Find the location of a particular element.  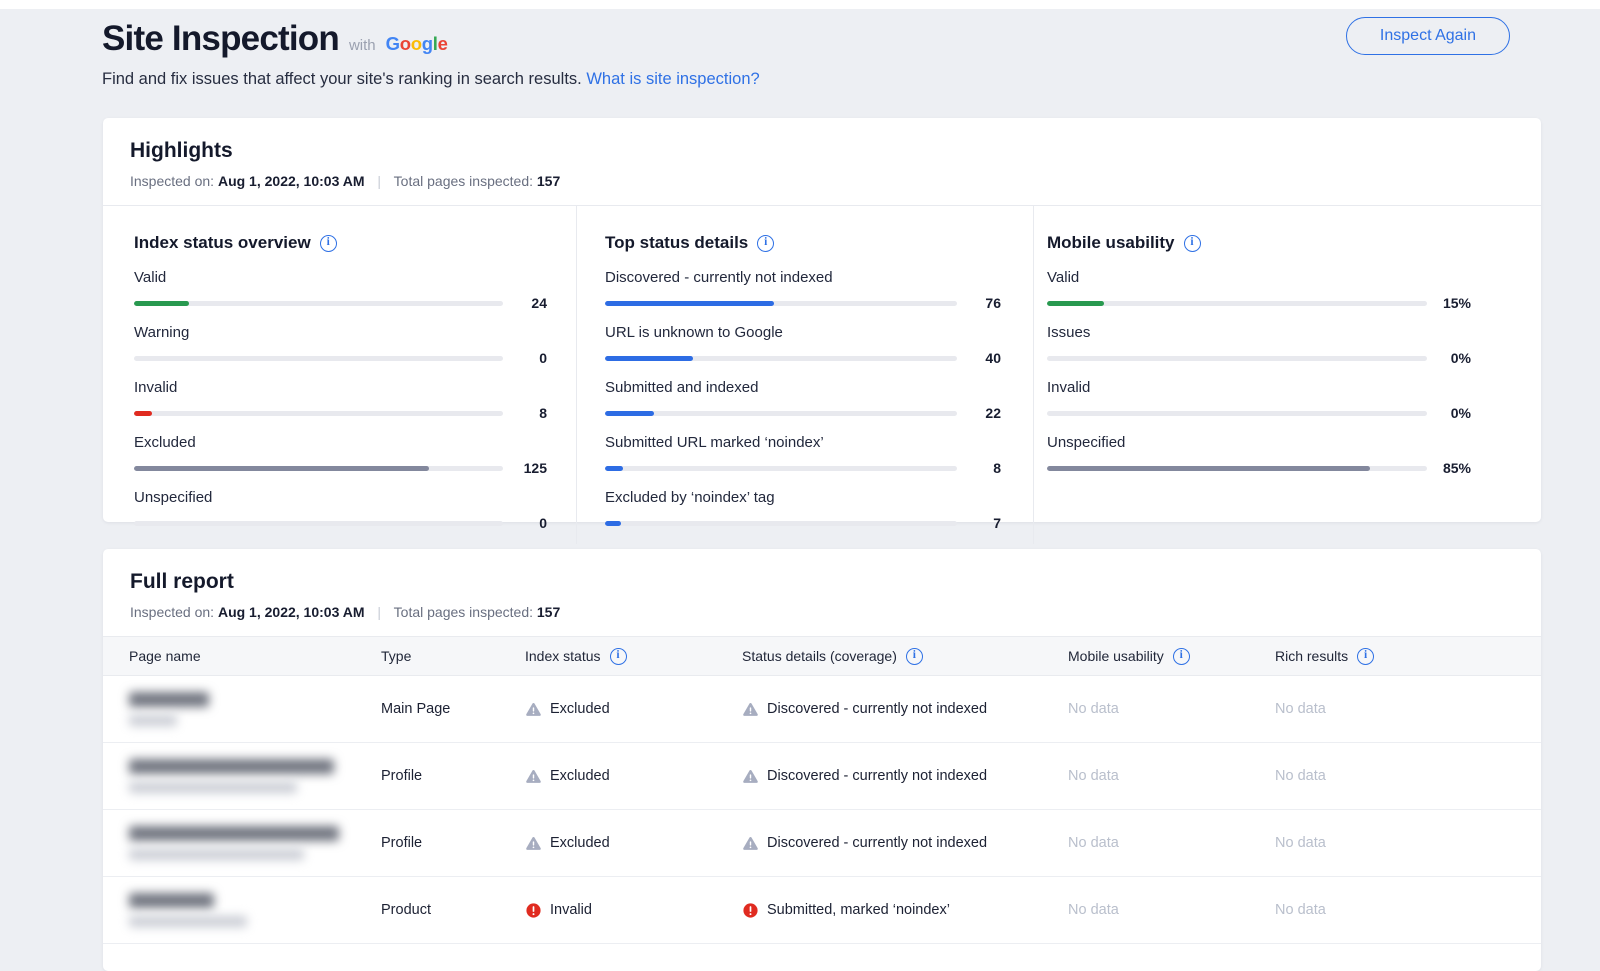

type-cell: Main Page is located at coordinates (416, 709).